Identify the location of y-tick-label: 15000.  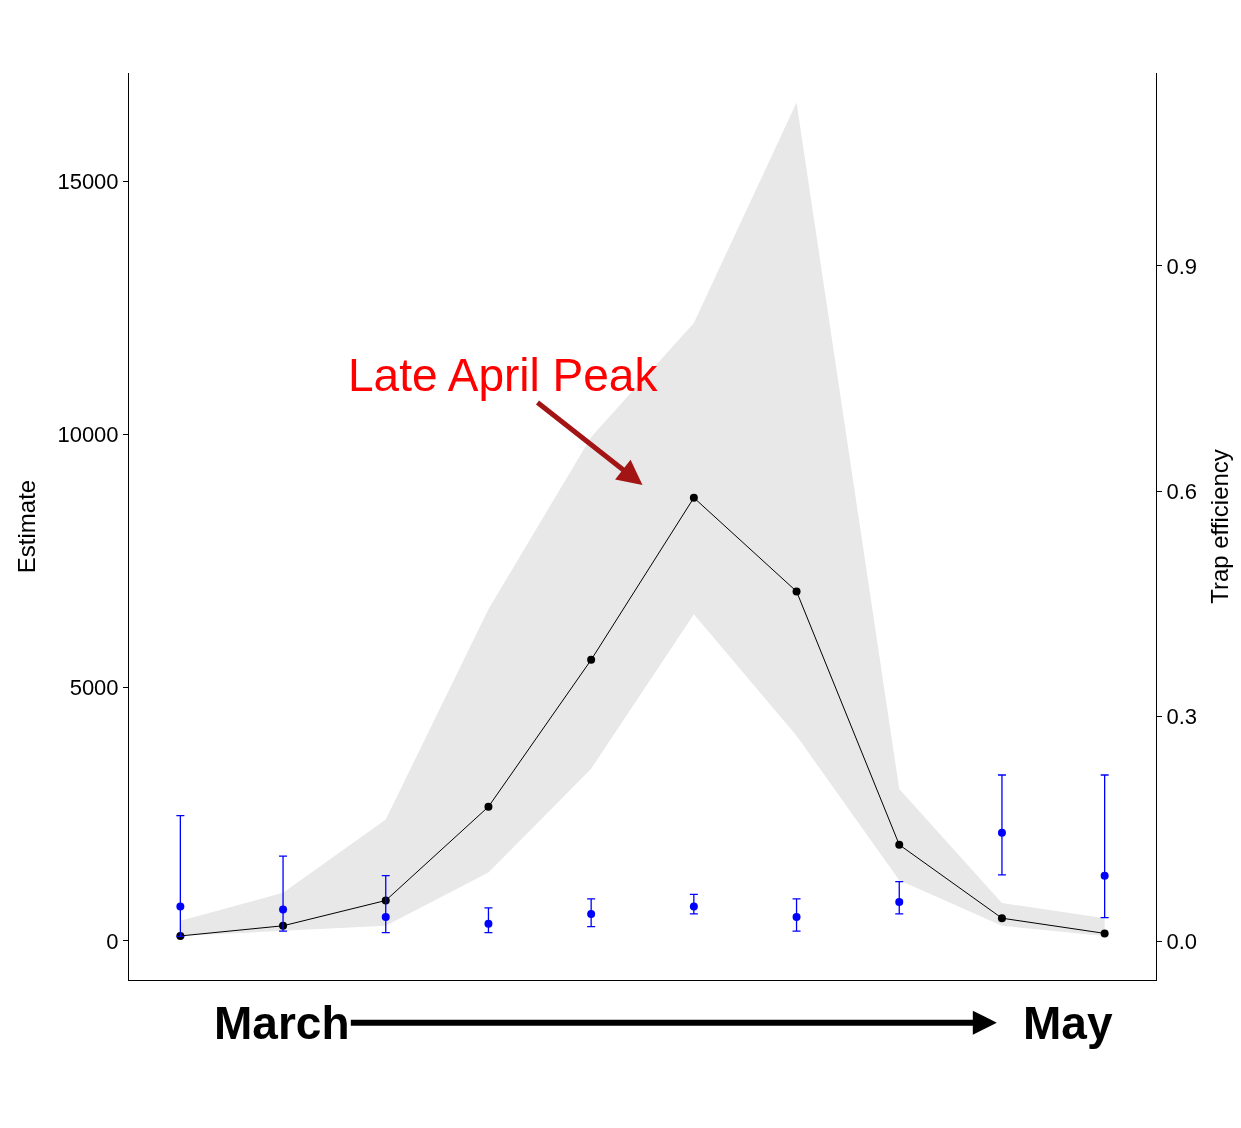
(88, 181).